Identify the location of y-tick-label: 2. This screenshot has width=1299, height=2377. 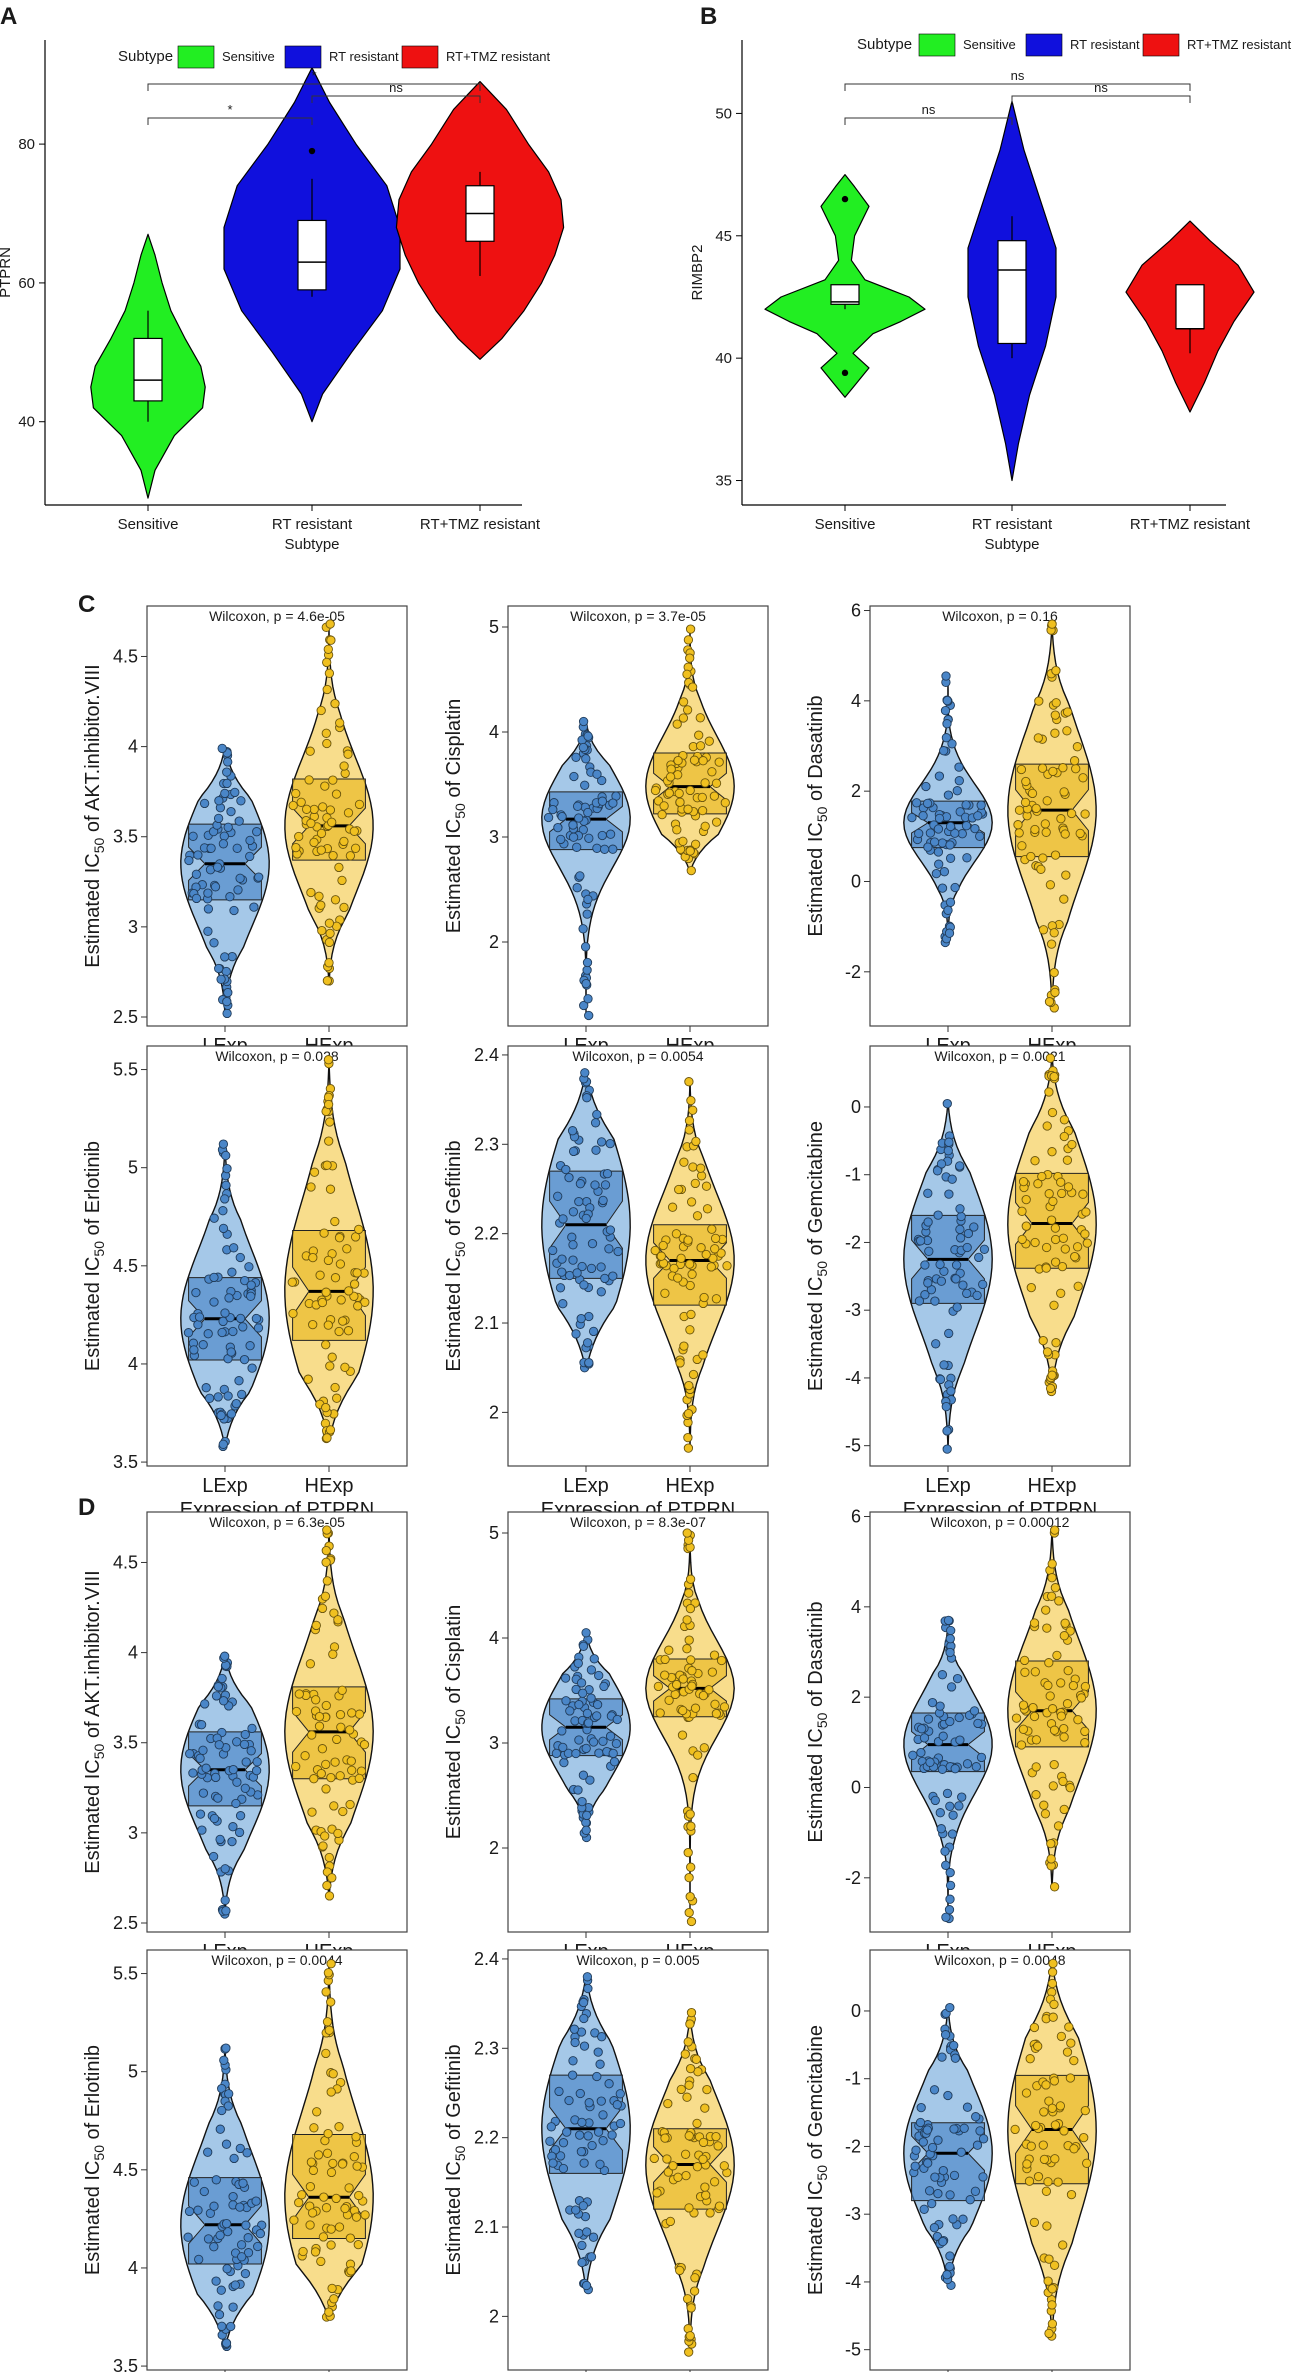
(494, 1412).